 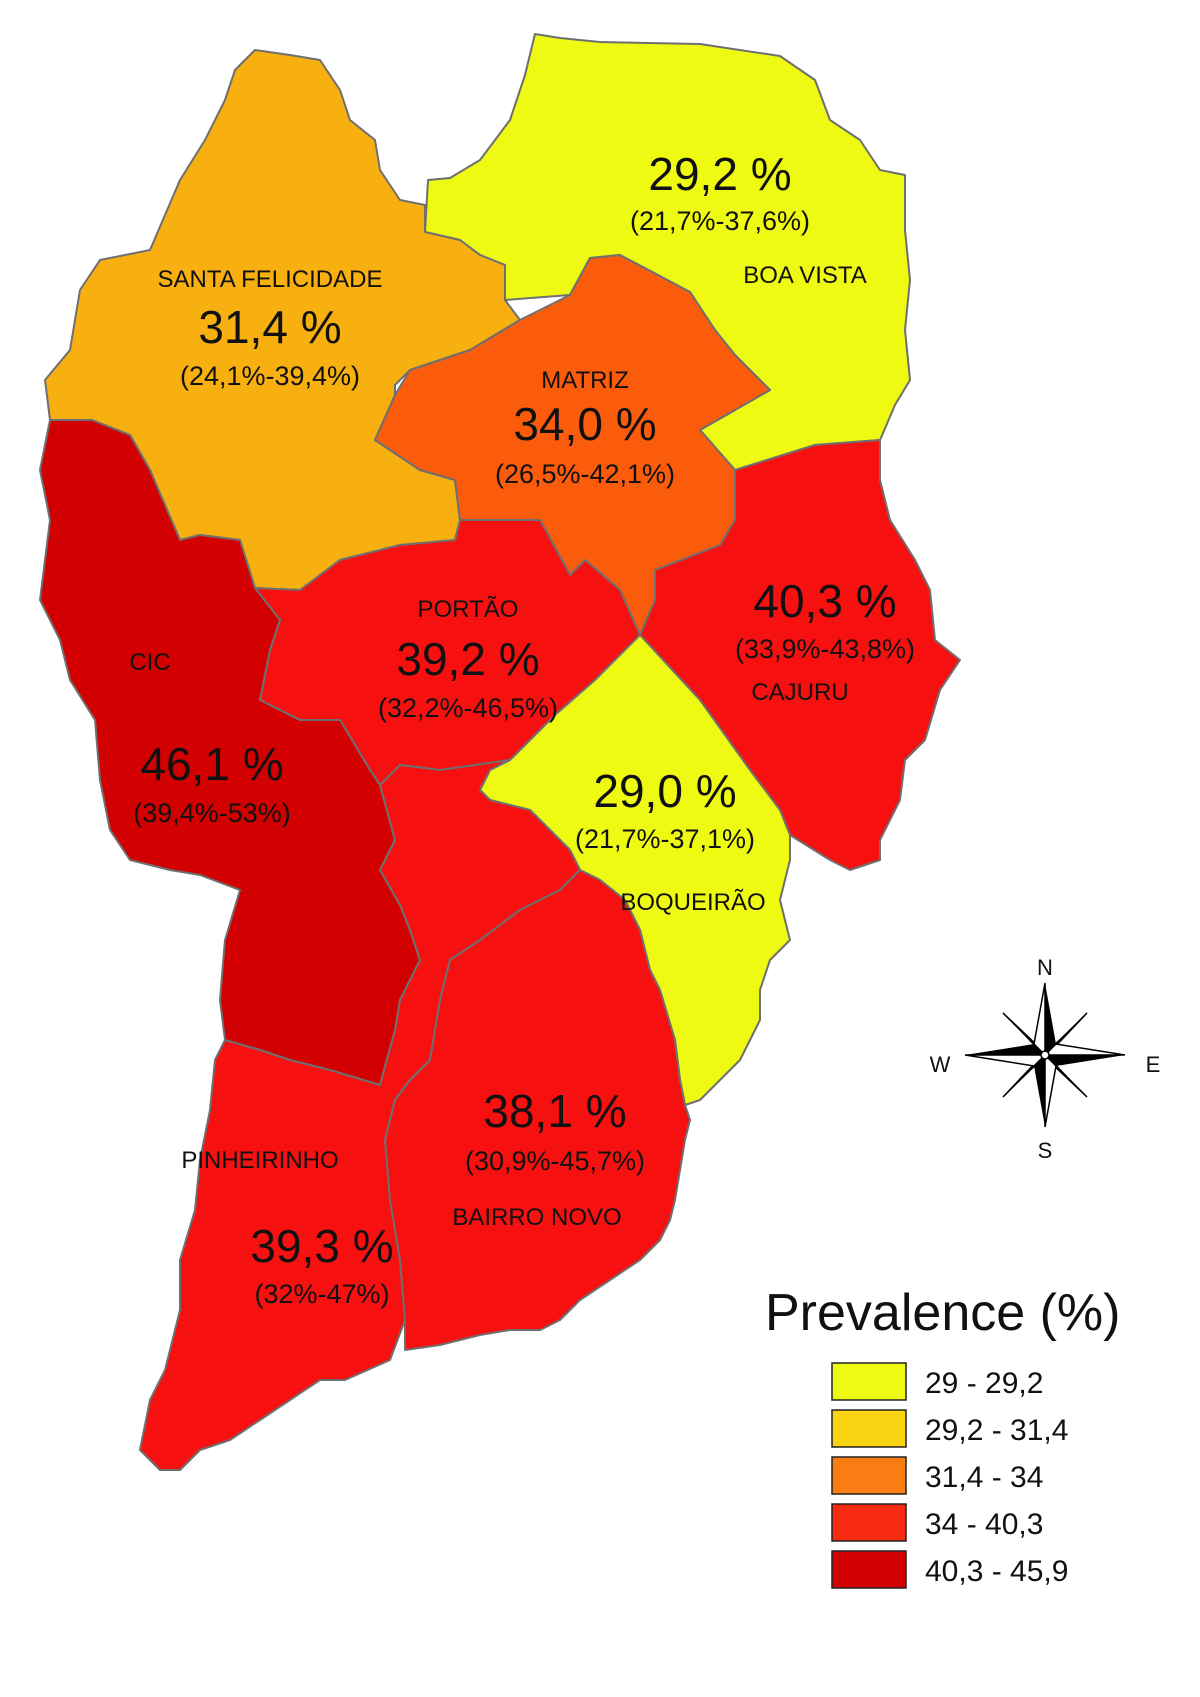 I want to click on region-ci-santa-felicidade: (24,1%-39,4%), so click(x=270, y=376).